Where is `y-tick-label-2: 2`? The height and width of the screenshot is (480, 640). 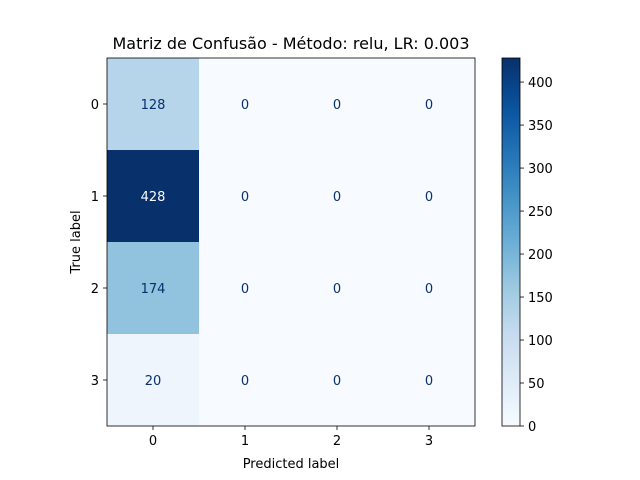 y-tick-label-2: 2 is located at coordinates (95, 289).